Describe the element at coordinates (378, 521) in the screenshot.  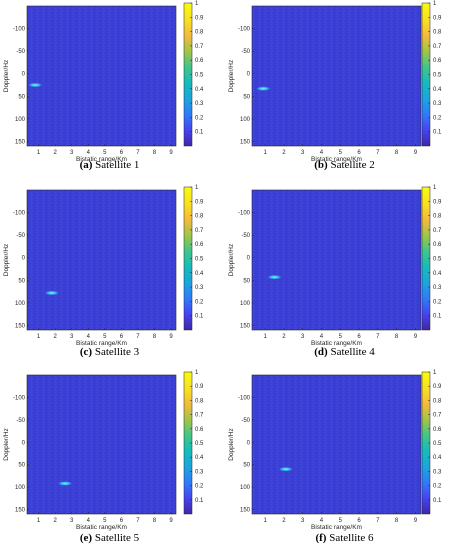
I see `chart-5-xtick-label: 7` at that location.